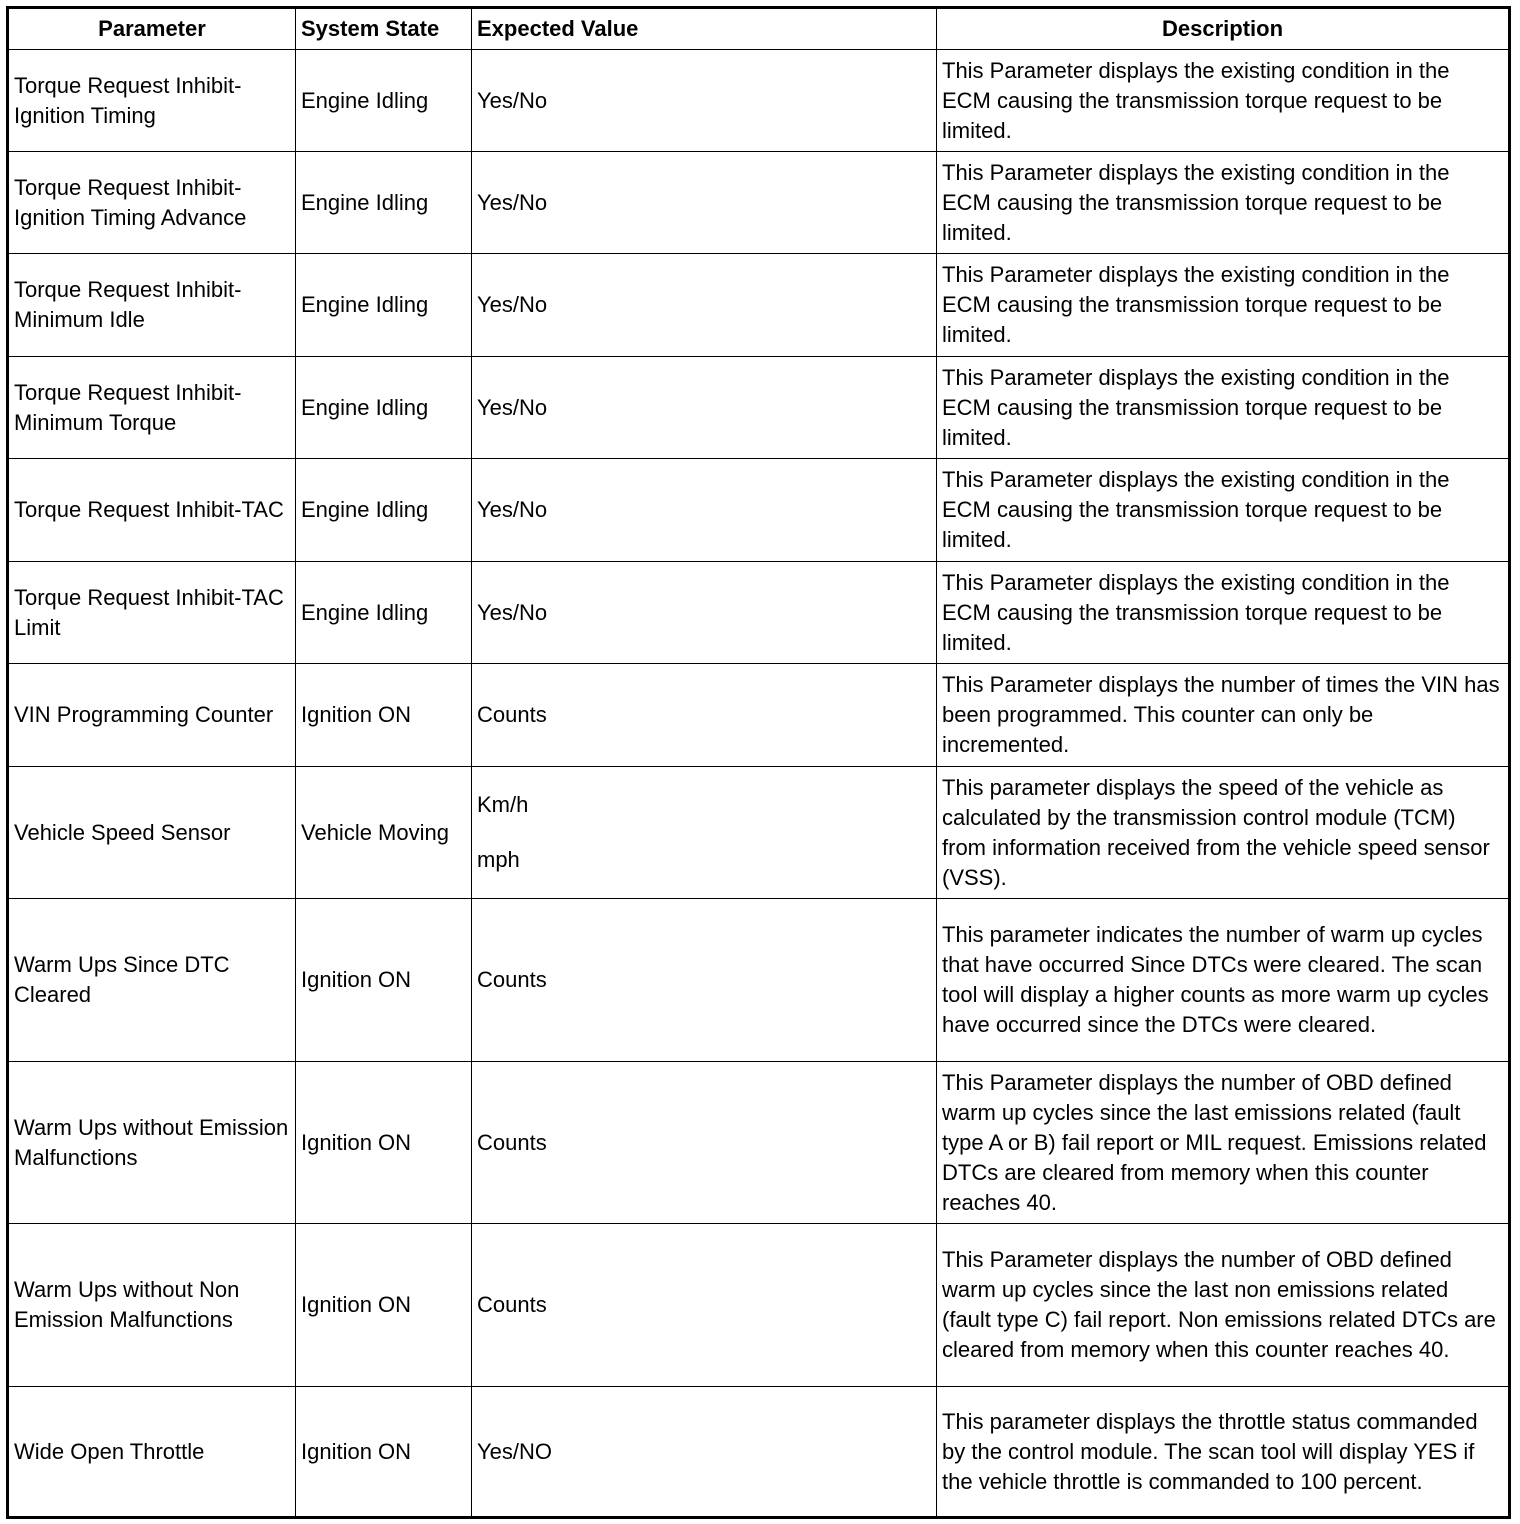  I want to click on header-system-state: System State, so click(383, 28).